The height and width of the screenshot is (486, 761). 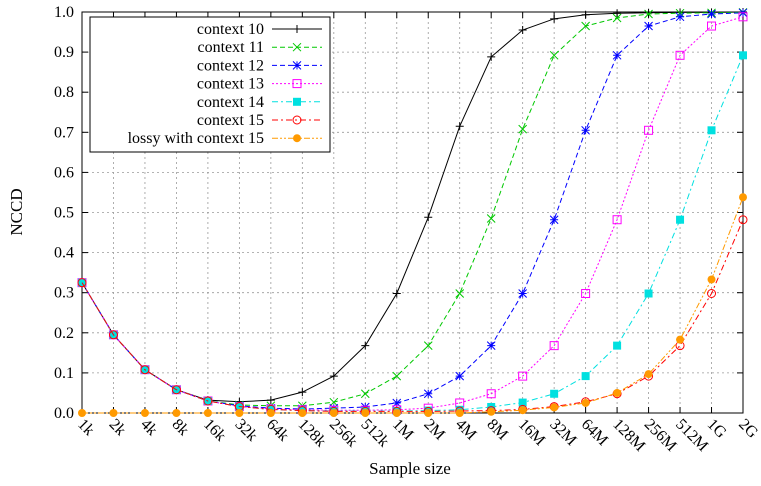 I want to click on x-tick-label: 4k, so click(x=148, y=427).